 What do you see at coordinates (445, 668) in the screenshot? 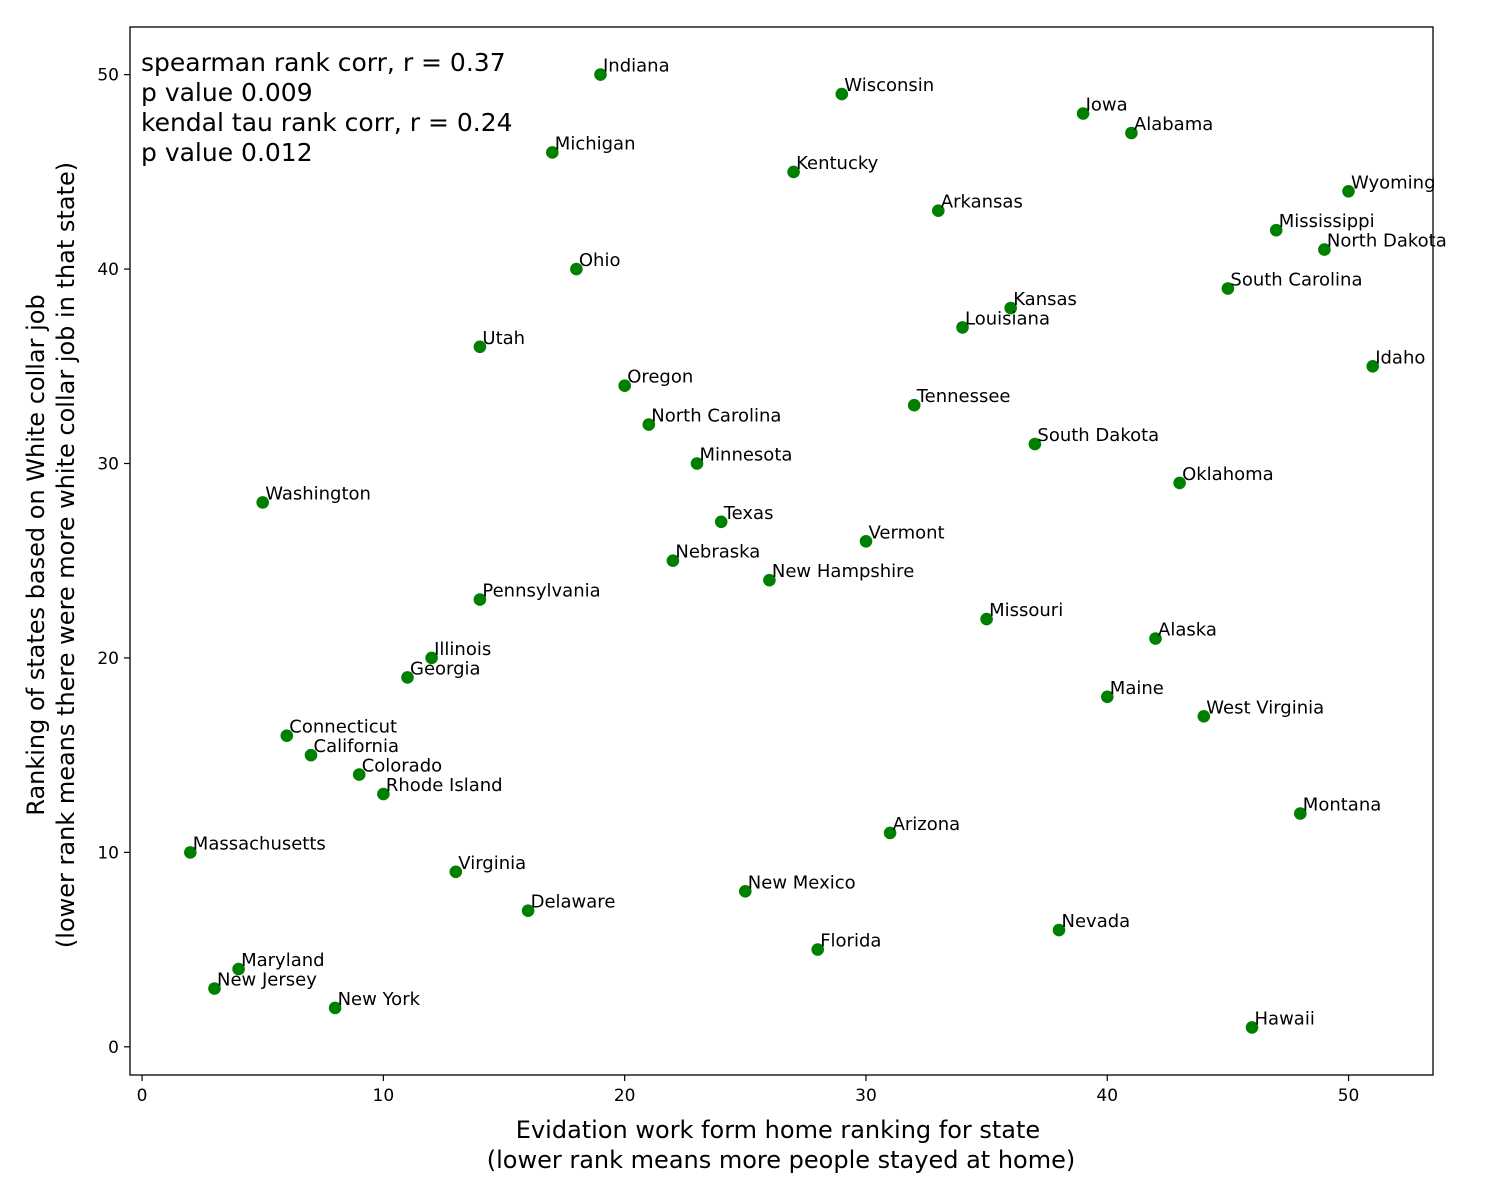
I see `point-label: Georgia` at bounding box center [445, 668].